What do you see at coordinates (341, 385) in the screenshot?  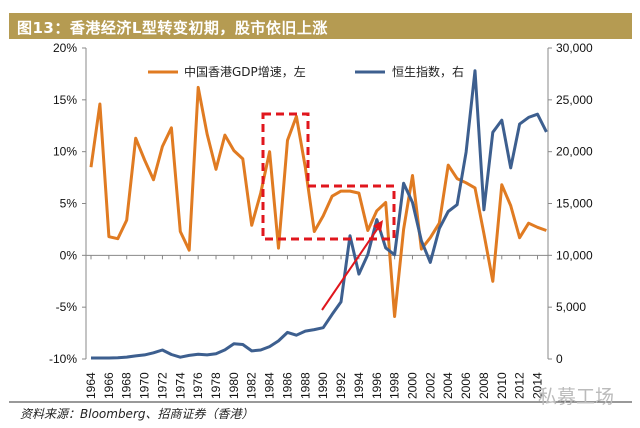 I see `x-tick-label: 1992` at bounding box center [341, 385].